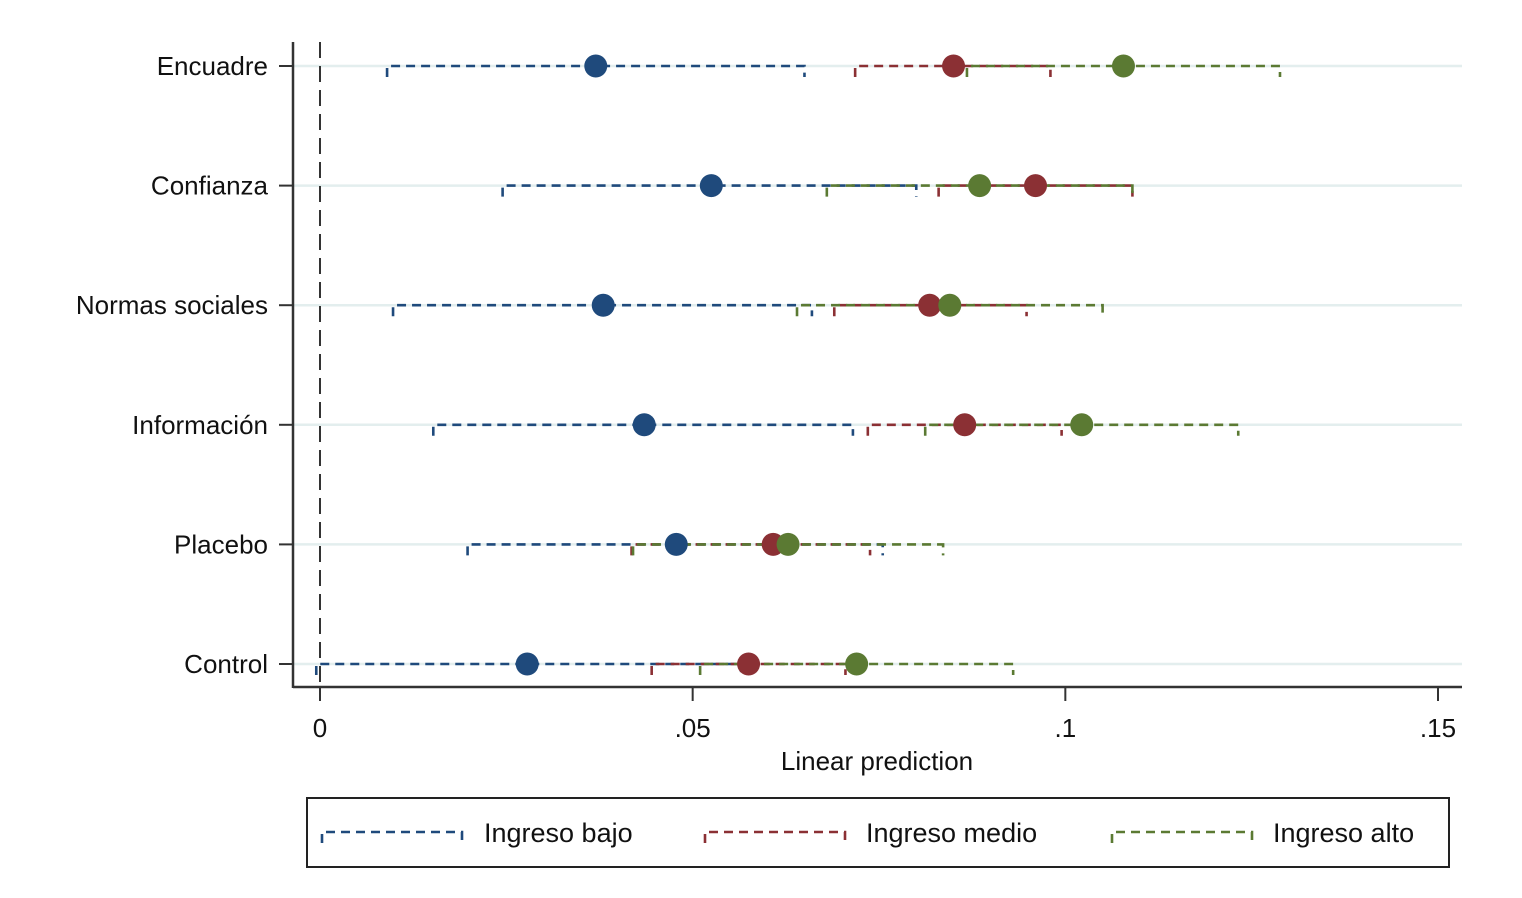 This screenshot has height=898, width=1522. I want to click on y-tick-label: Encuadre, so click(212, 66).